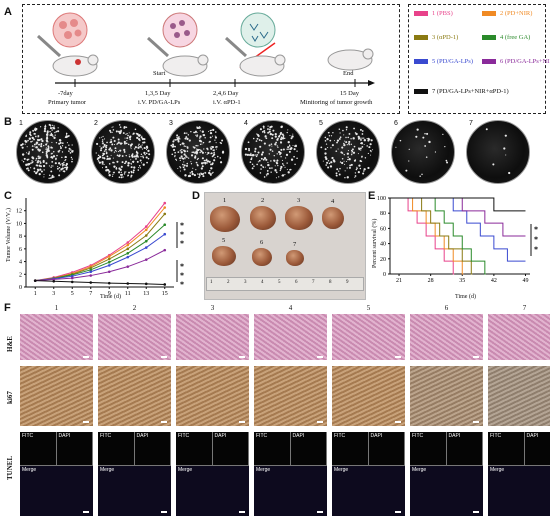  Describe the element at coordinates (72, 294) in the screenshot. I see `x-tick-label: 5` at that location.